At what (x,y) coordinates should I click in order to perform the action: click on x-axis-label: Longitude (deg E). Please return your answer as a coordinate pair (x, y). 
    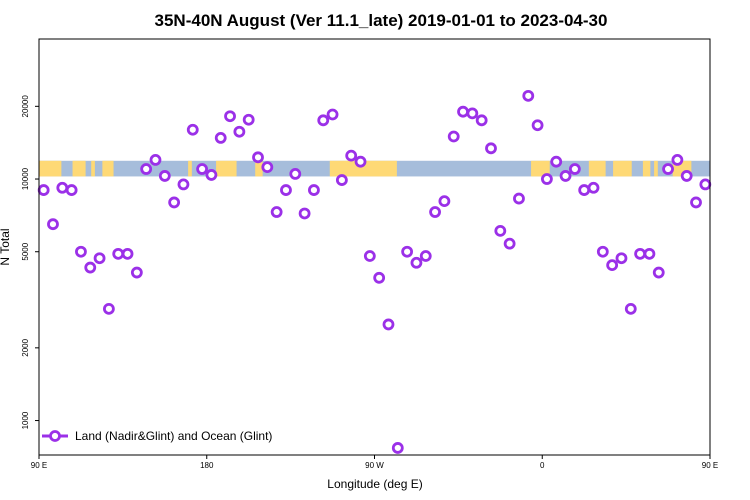
    Looking at the image, I should click on (374, 484).